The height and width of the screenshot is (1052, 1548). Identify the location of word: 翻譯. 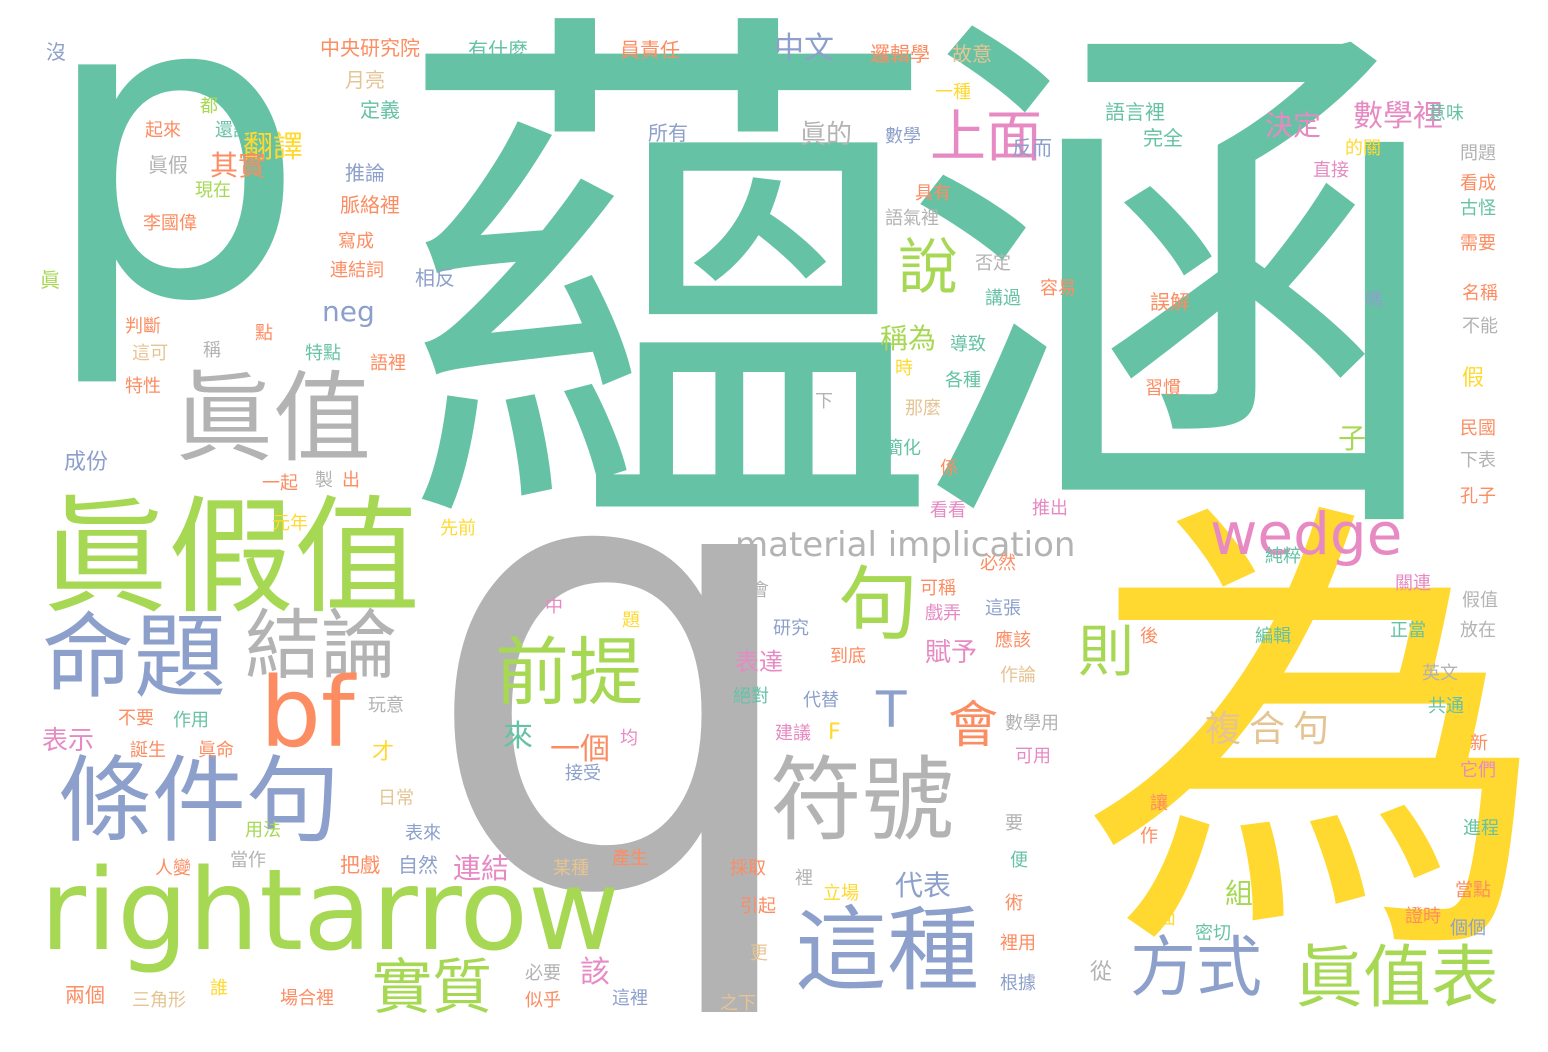
(273, 147).